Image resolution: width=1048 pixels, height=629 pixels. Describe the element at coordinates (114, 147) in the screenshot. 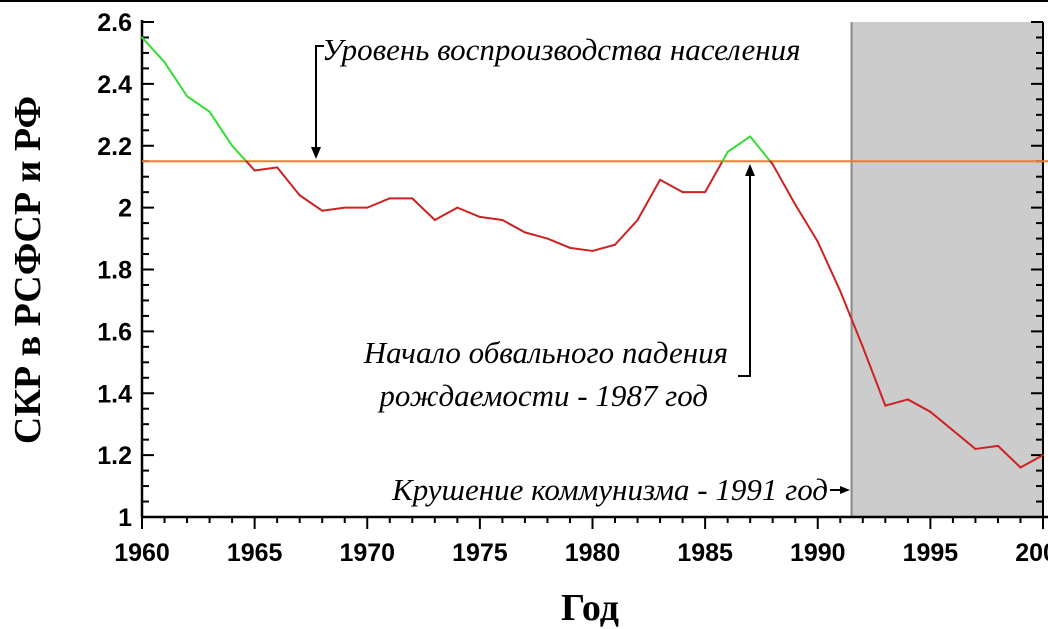

I see `y-tick-label: 2.2` at that location.